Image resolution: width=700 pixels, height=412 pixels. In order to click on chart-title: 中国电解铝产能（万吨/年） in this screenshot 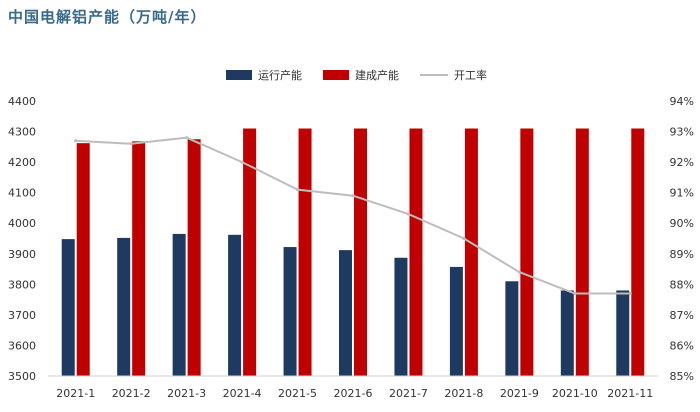, I will do `click(107, 17)`.